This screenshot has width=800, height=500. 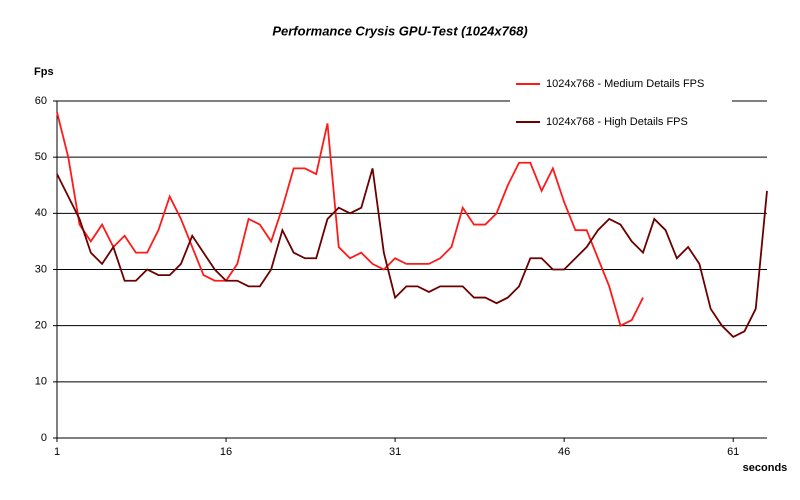 I want to click on y-tick-label: 20, so click(x=41, y=326).